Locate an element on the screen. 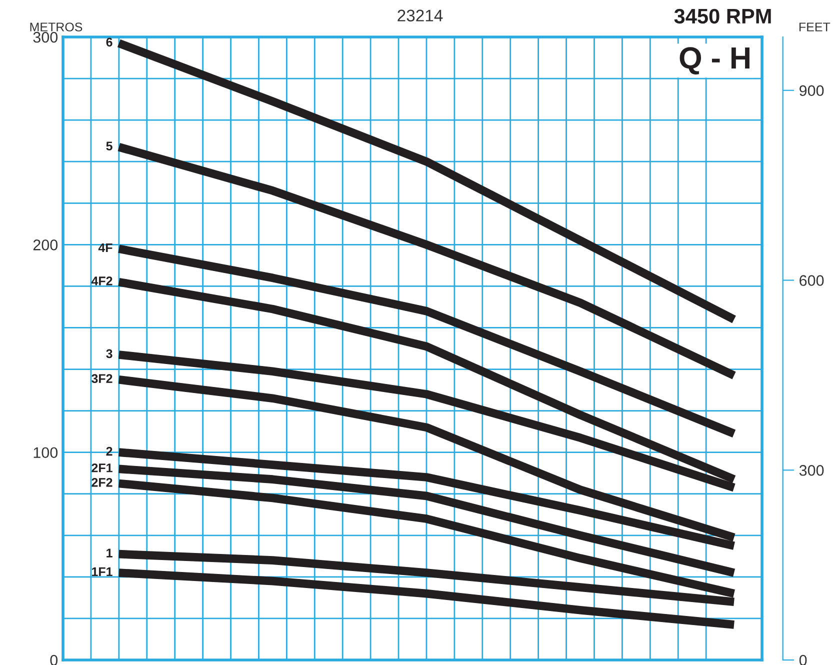 This screenshot has width=840, height=665. series-label: 1 is located at coordinates (109, 553).